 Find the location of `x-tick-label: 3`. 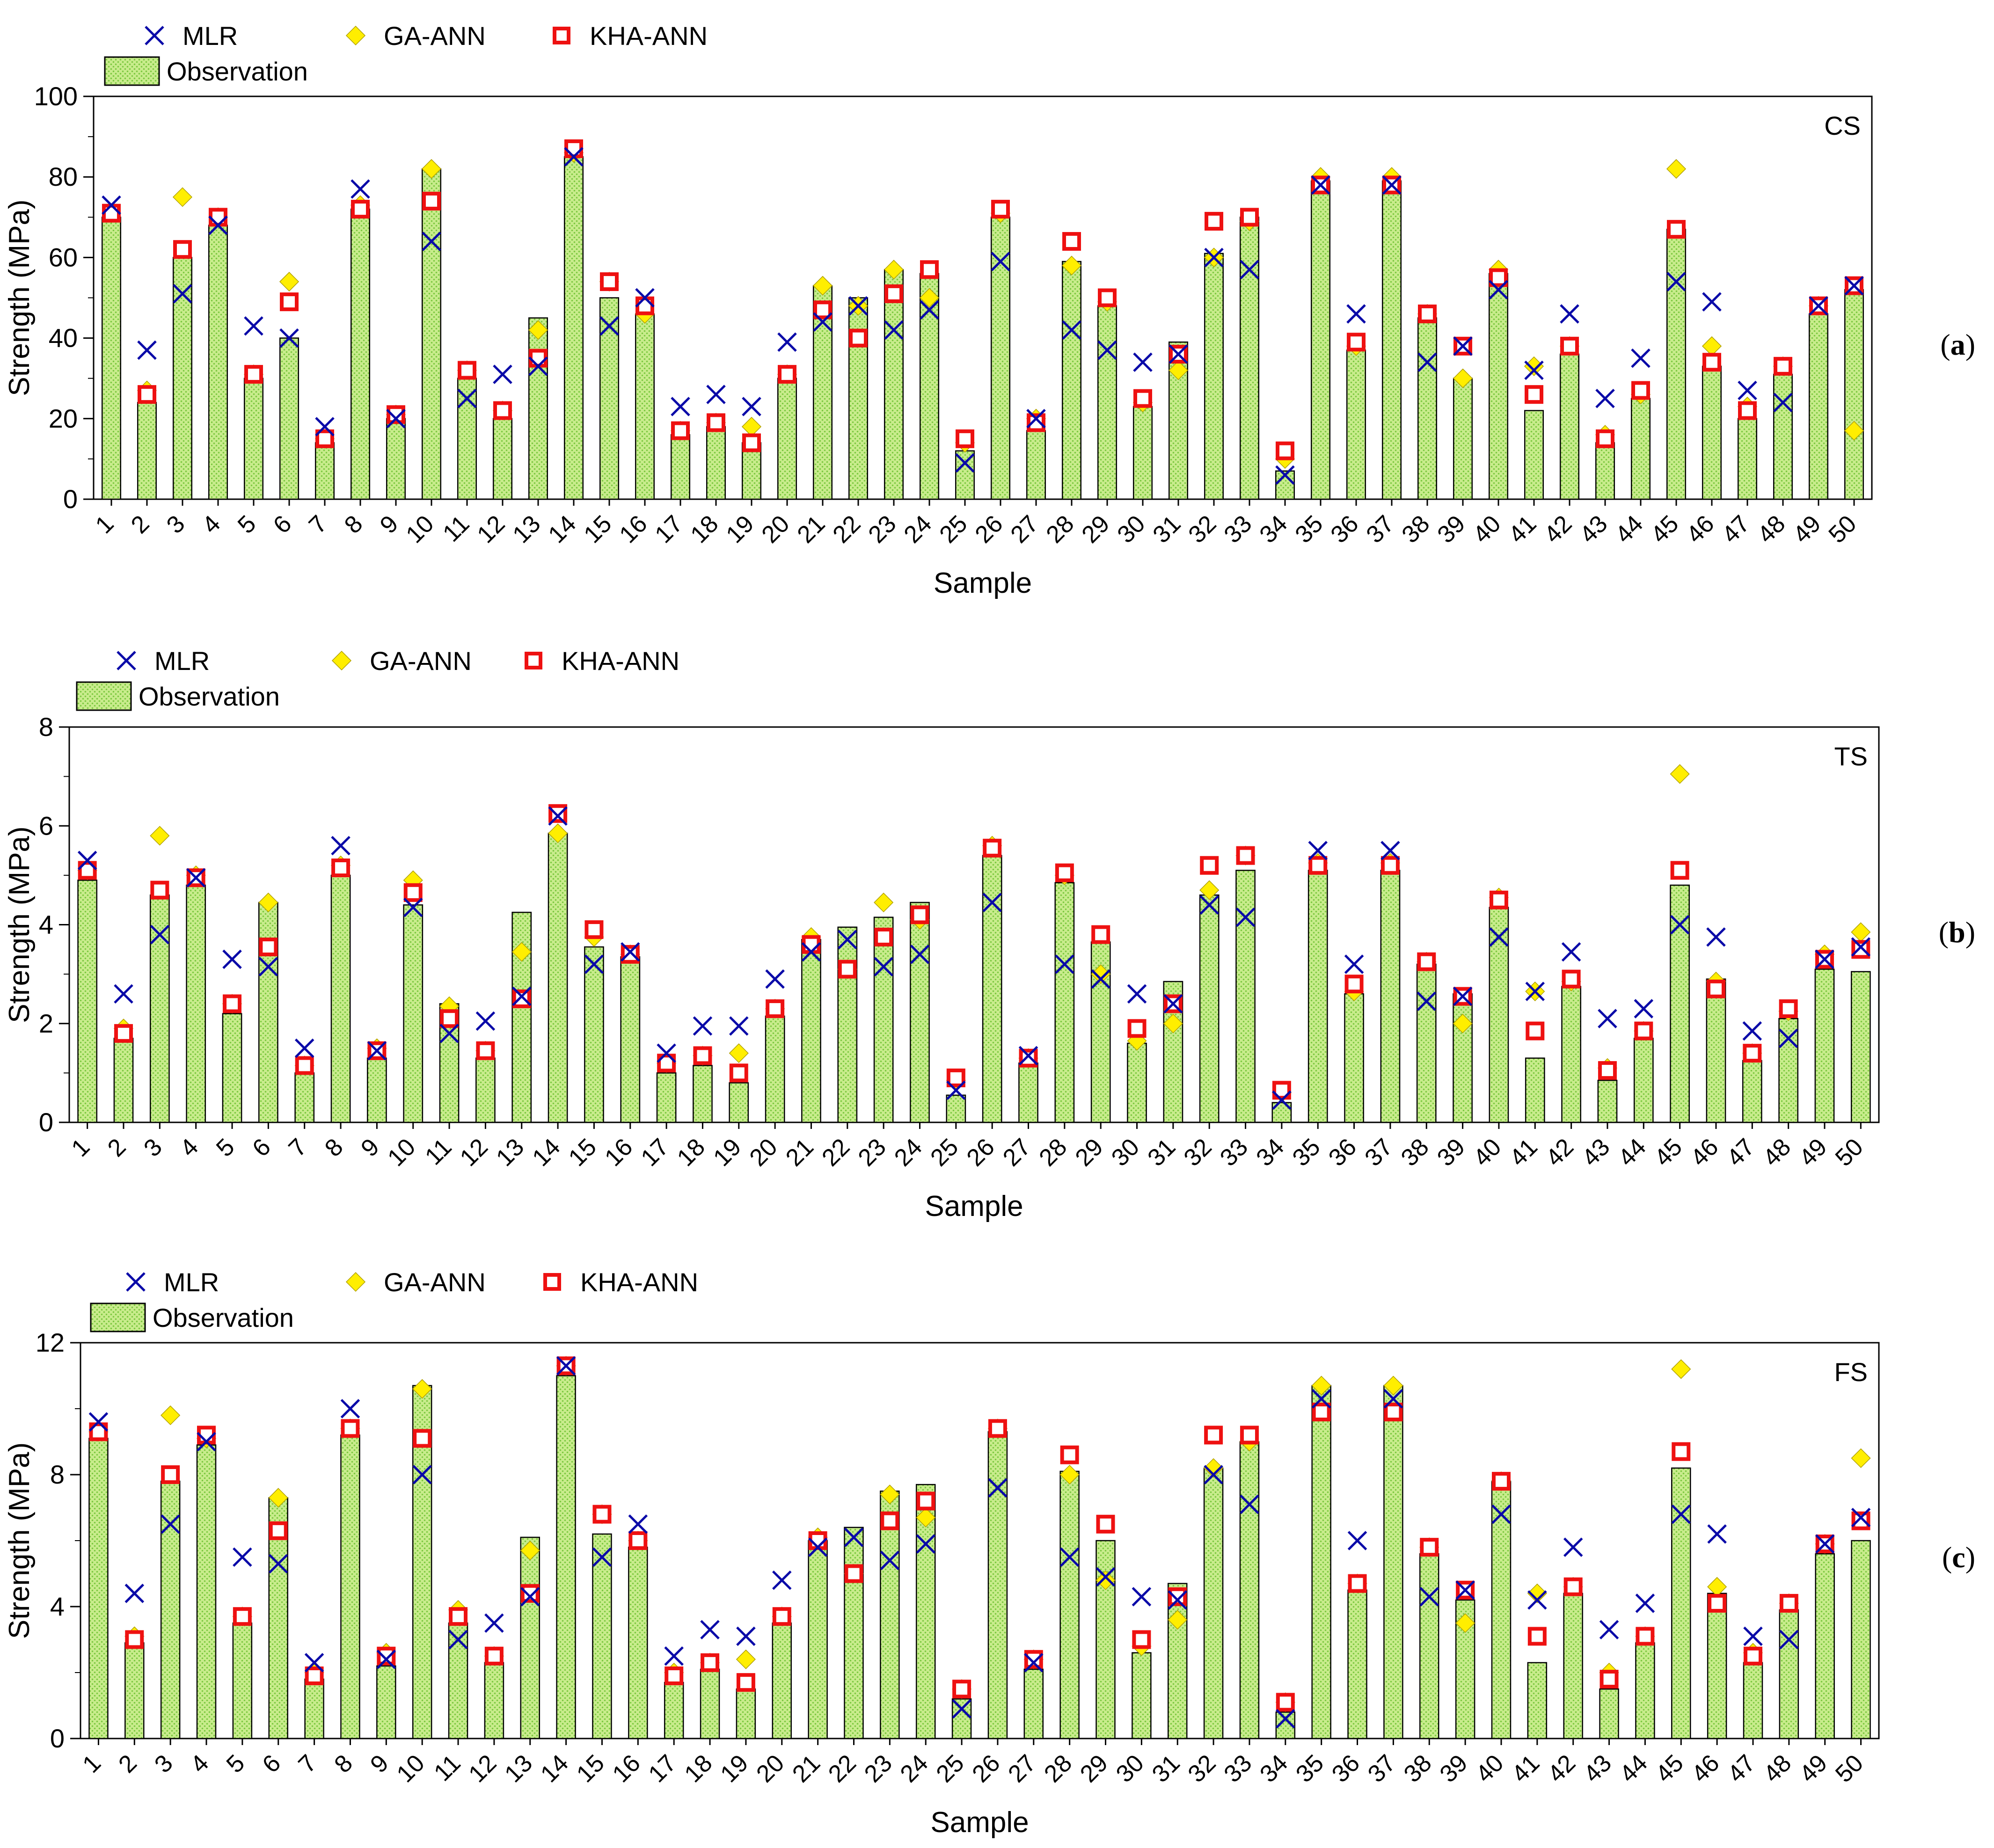

x-tick-label: 3 is located at coordinates (153, 1147).